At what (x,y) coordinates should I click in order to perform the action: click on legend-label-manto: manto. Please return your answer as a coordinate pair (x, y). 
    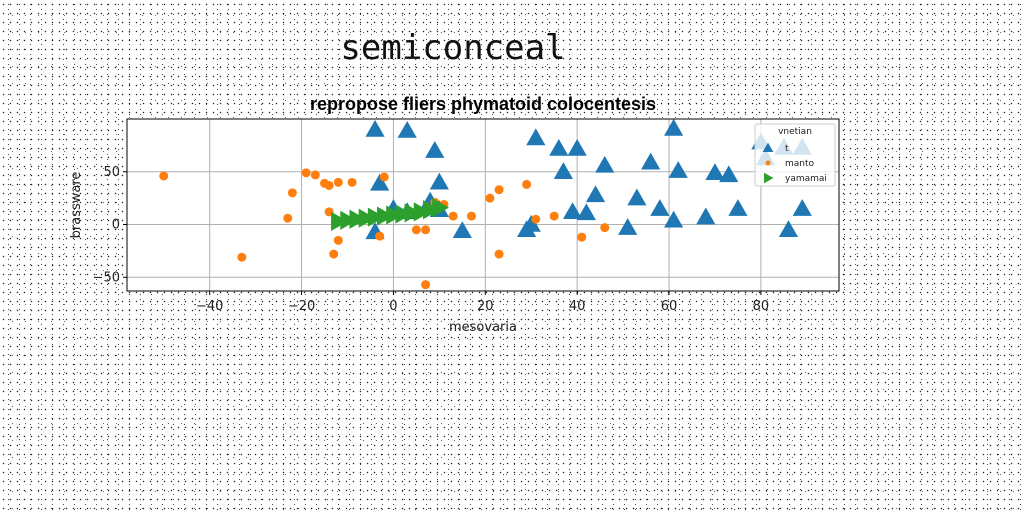
    Looking at the image, I should click on (800, 164).